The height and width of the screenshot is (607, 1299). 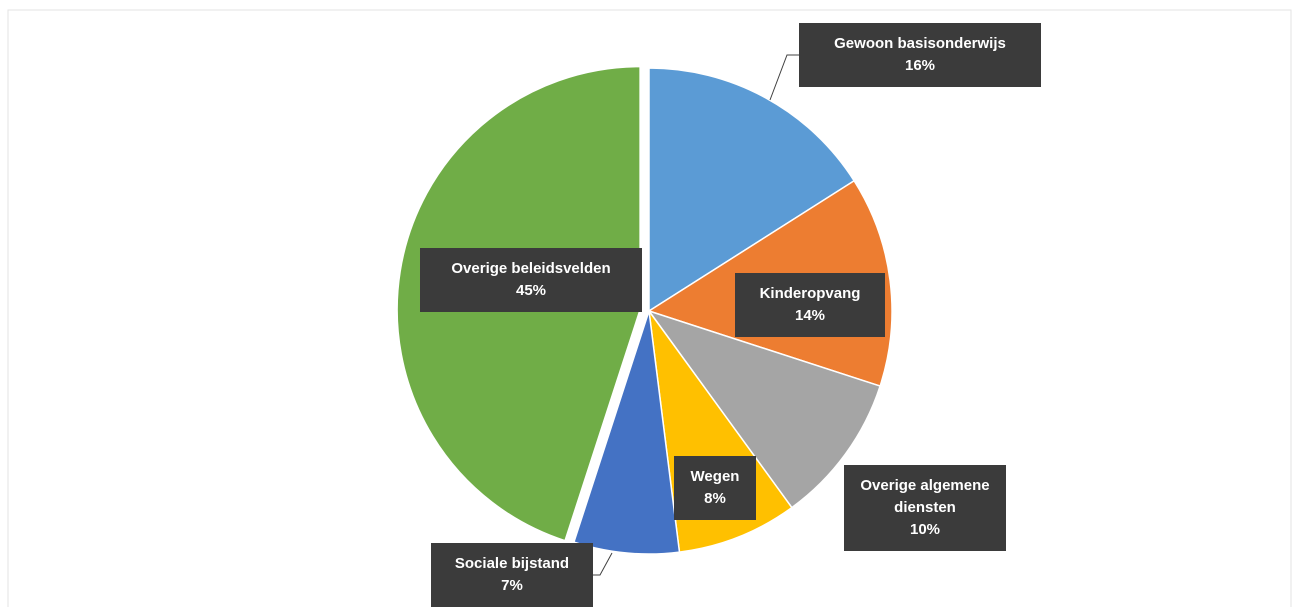 What do you see at coordinates (925, 496) in the screenshot?
I see `label-name: Overige algemene diensten` at bounding box center [925, 496].